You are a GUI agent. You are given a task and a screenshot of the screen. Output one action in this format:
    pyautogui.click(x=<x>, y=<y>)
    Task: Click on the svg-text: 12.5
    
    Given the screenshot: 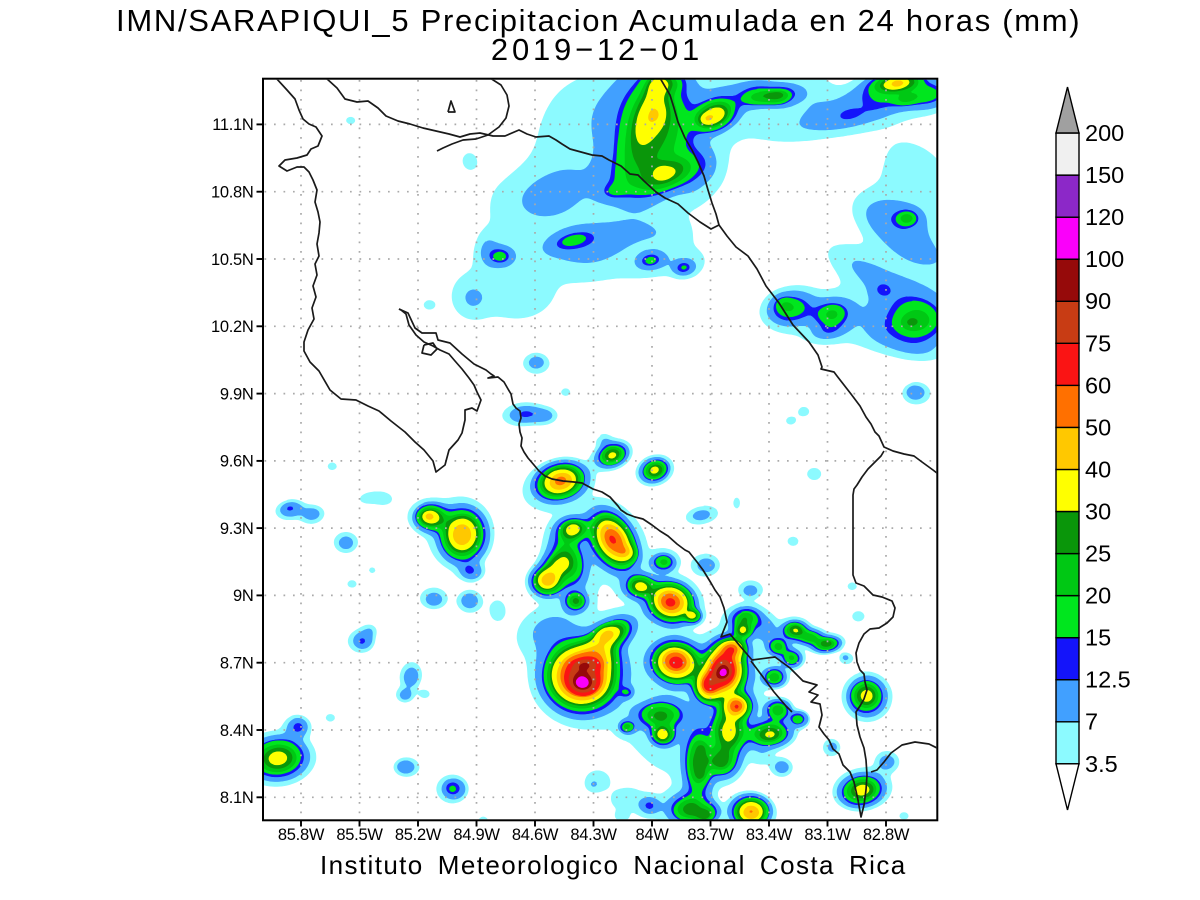 What is the action you would take?
    pyautogui.click(x=1108, y=680)
    